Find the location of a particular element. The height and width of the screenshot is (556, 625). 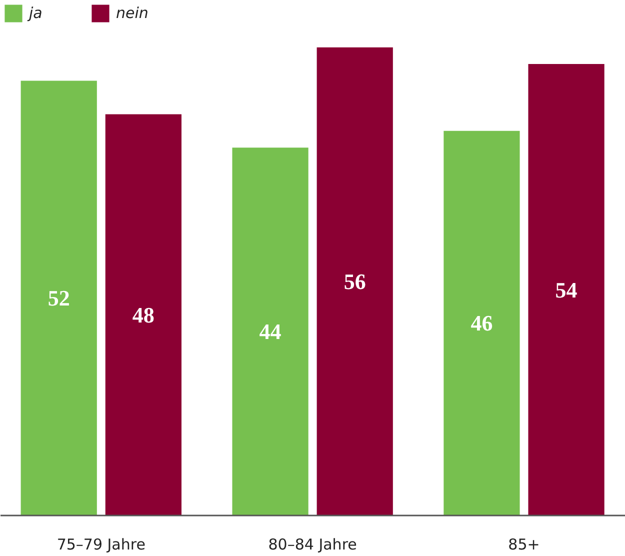

x-tick-label: 85+ is located at coordinates (524, 545).